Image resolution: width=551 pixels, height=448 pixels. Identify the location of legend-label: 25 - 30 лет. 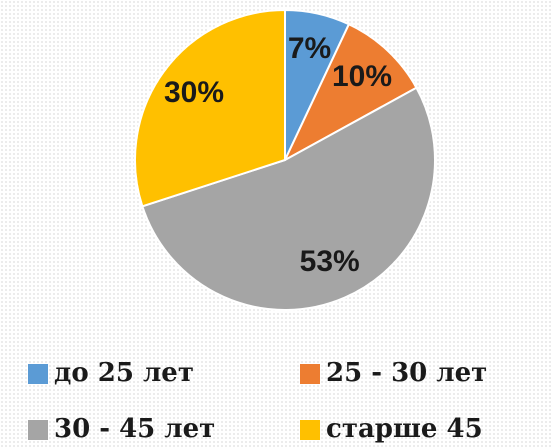
(406, 373).